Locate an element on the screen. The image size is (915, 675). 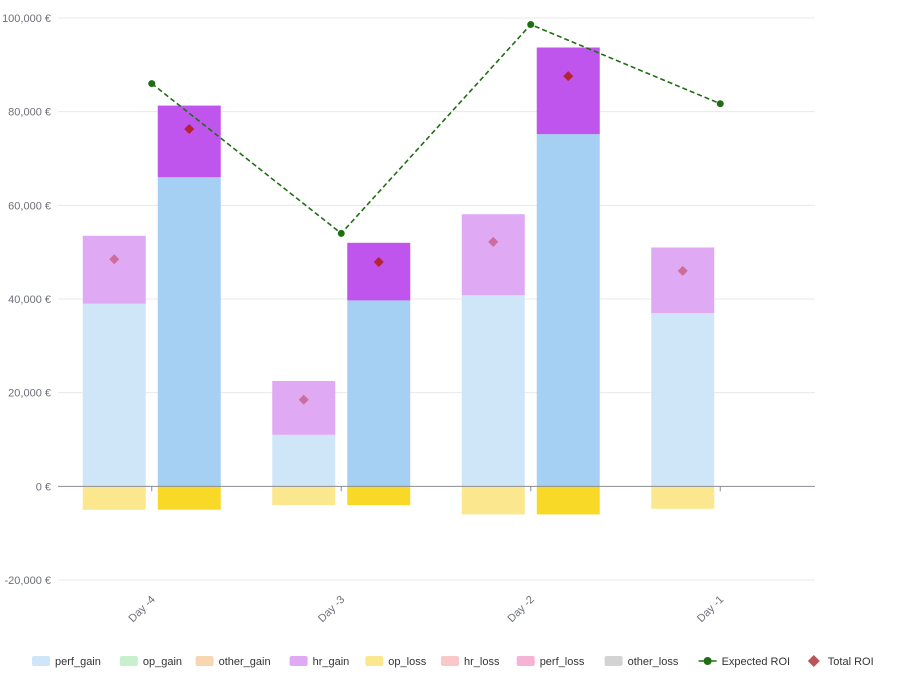
legend-label: other_loss is located at coordinates (653, 662).